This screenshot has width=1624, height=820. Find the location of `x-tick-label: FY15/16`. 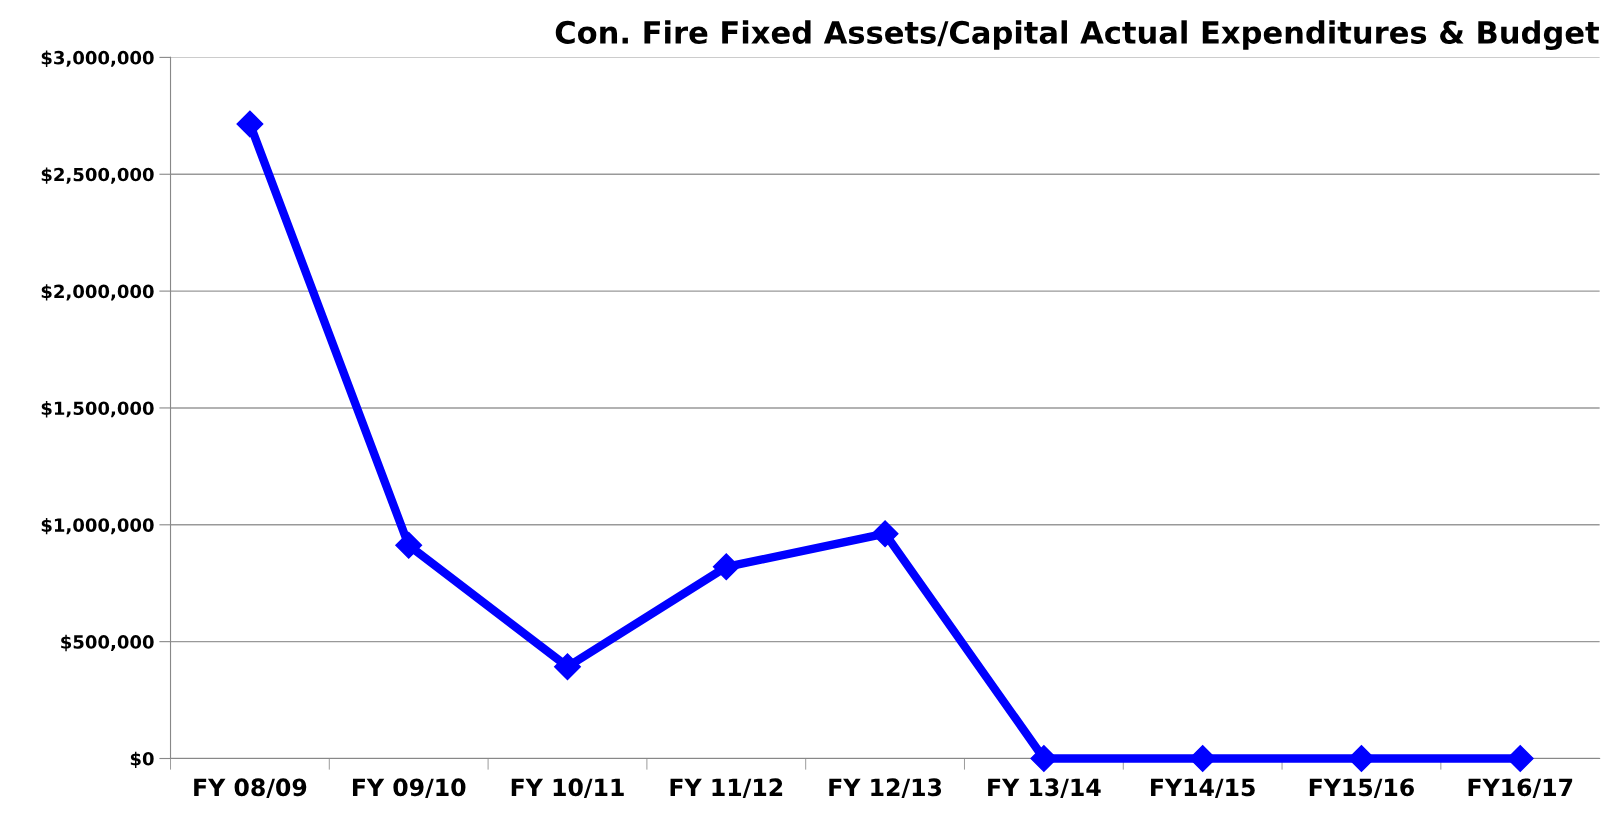

x-tick-label: FY15/16 is located at coordinates (1361, 788).